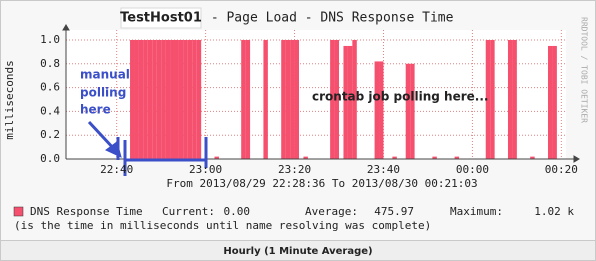  What do you see at coordinates (103, 93) in the screenshot?
I see `annotation-manual: polling` at bounding box center [103, 93].